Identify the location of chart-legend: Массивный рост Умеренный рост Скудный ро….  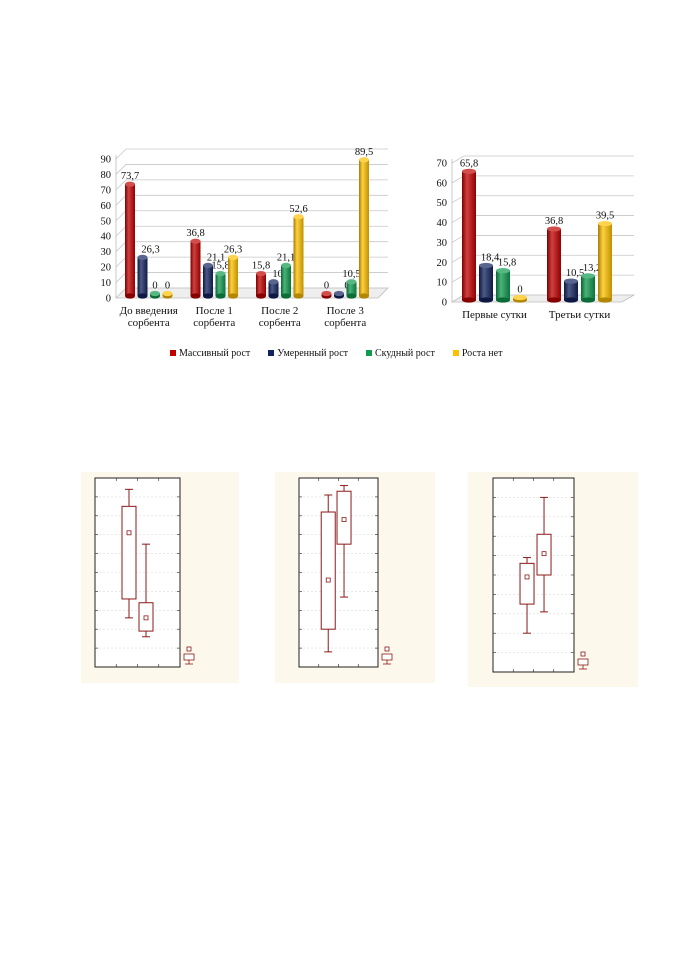
(380, 353).